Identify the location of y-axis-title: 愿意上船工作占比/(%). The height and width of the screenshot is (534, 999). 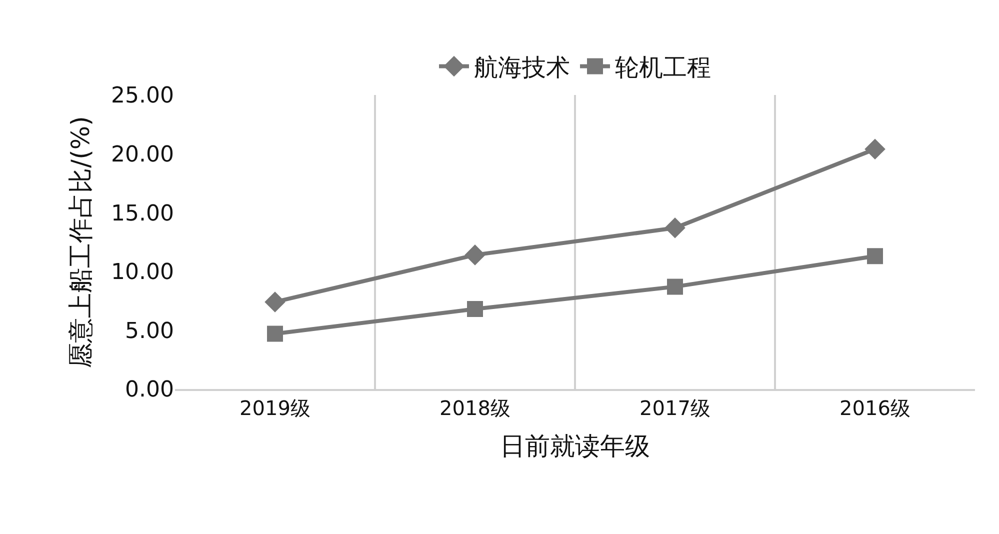
(80, 242).